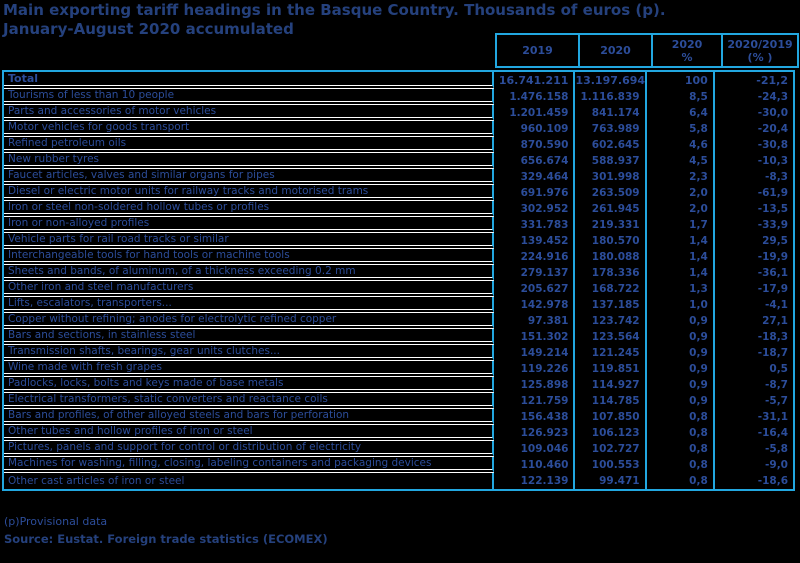 Image resolution: width=800 pixels, height=563 pixels. Describe the element at coordinates (249, 113) in the screenshot. I see `row-label: Parts and accessories of motor vehicles` at that location.